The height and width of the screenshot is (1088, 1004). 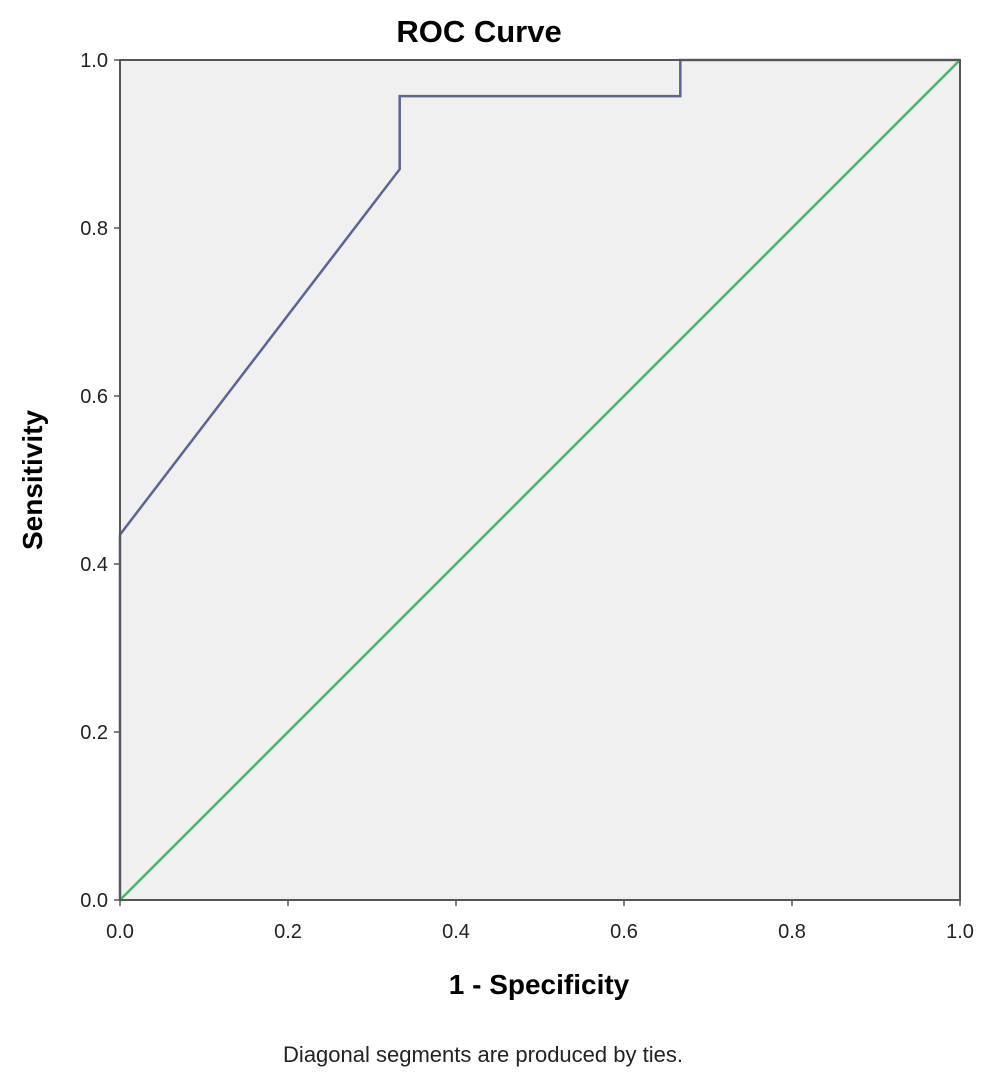 What do you see at coordinates (94, 61) in the screenshot?
I see `y-tick-label: 1.0` at bounding box center [94, 61].